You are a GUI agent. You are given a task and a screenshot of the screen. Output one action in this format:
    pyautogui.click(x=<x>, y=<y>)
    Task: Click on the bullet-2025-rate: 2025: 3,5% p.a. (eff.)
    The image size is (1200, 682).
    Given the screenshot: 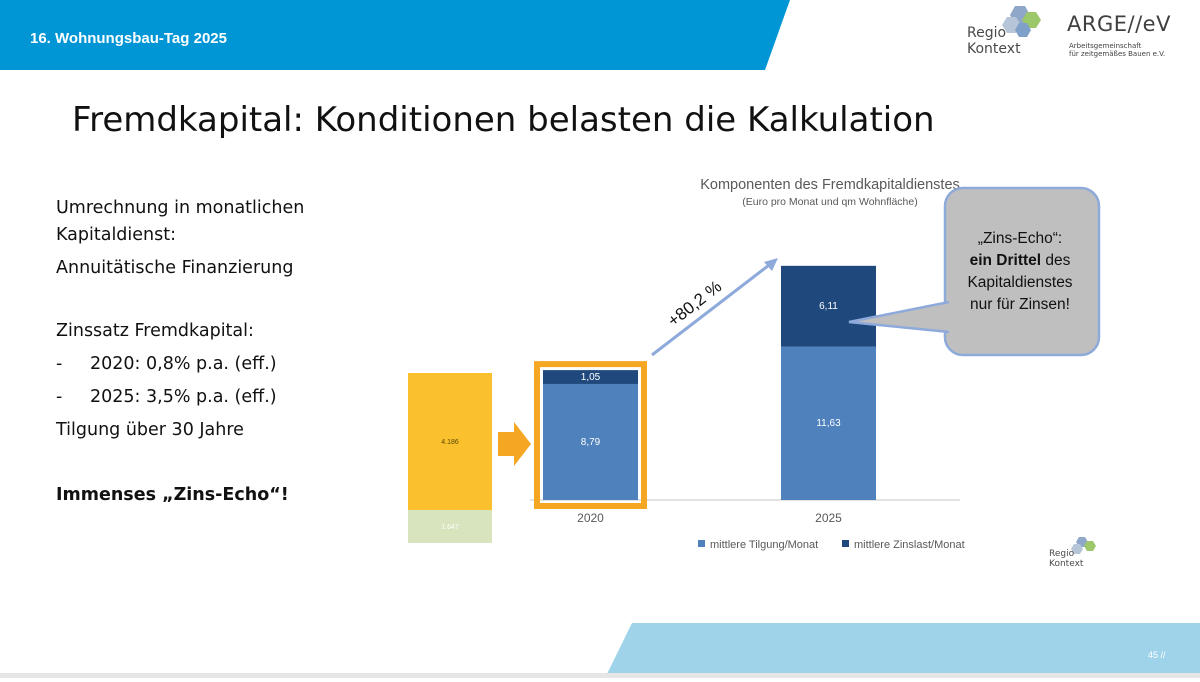 What is the action you would take?
    pyautogui.click(x=183, y=397)
    